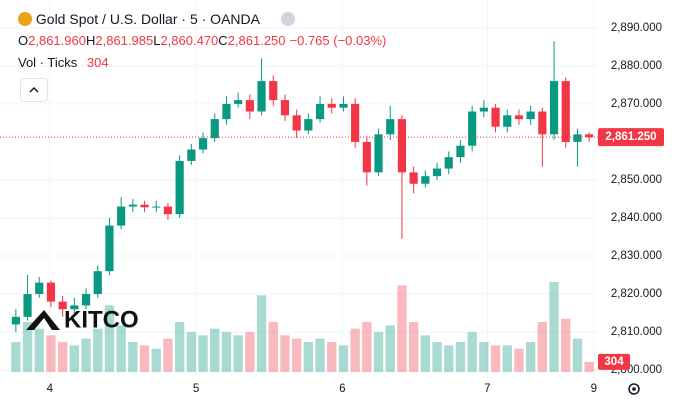 Image resolution: width=683 pixels, height=401 pixels. I want to click on volume-name: Vol · Ticks, so click(48, 62).